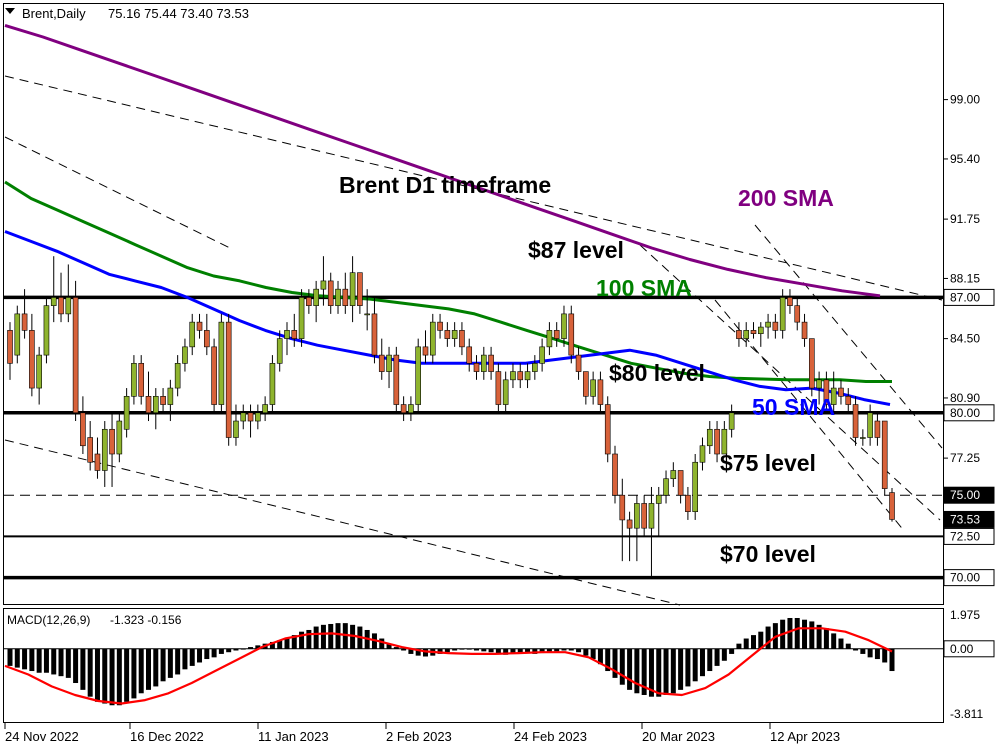 The width and height of the screenshot is (1000, 755). I want to click on macd-signal-line, so click(448, 666).